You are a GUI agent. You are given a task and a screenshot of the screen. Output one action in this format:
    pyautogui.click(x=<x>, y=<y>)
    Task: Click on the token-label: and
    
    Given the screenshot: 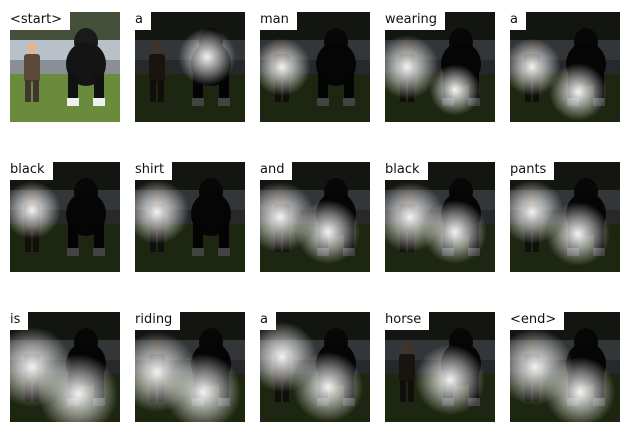 What is the action you would take?
    pyautogui.click(x=276, y=170)
    